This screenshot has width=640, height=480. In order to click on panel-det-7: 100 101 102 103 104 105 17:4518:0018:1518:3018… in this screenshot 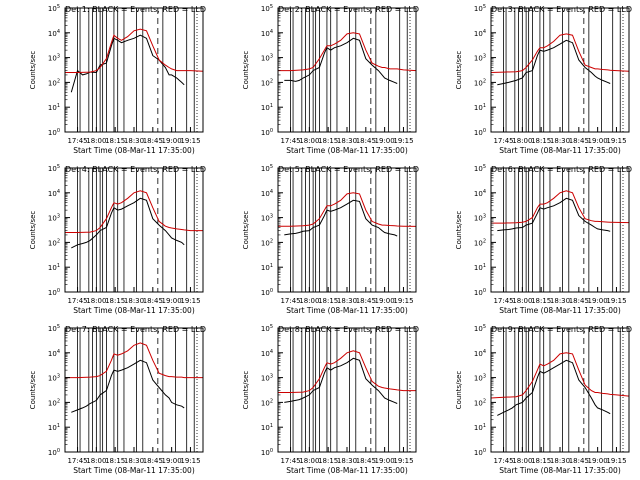, I will do `click(117, 399)`.